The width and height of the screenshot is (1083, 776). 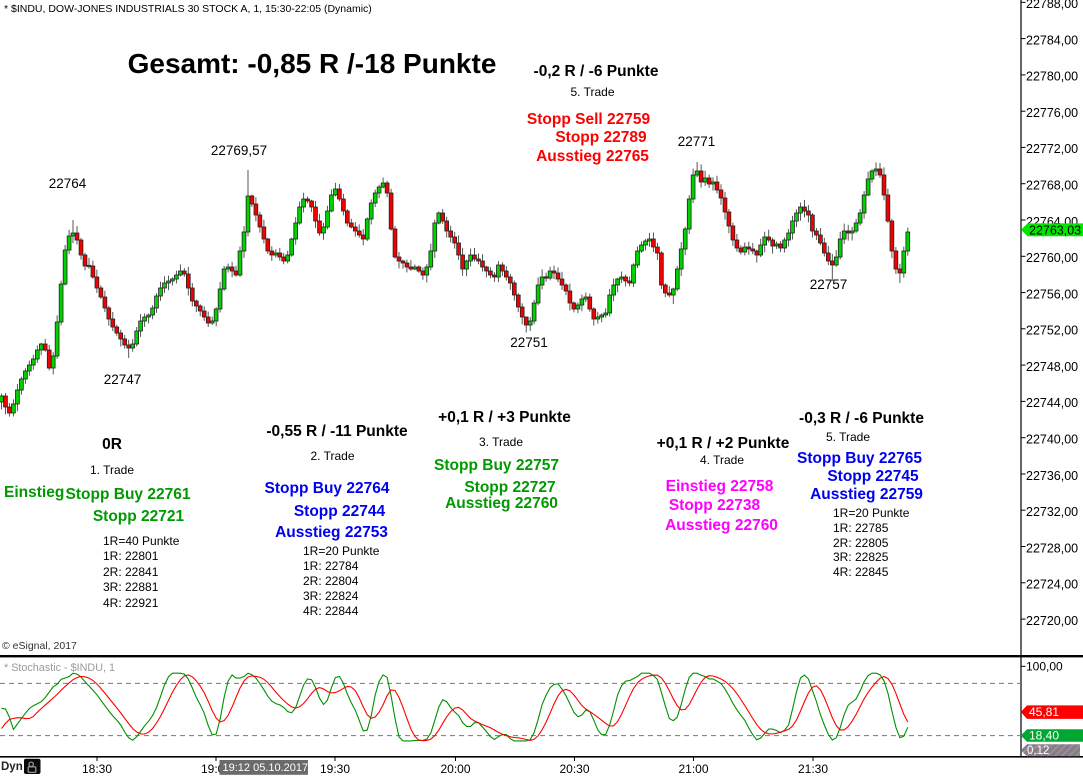 I want to click on svg-text: 100,00, so click(x=1044, y=667).